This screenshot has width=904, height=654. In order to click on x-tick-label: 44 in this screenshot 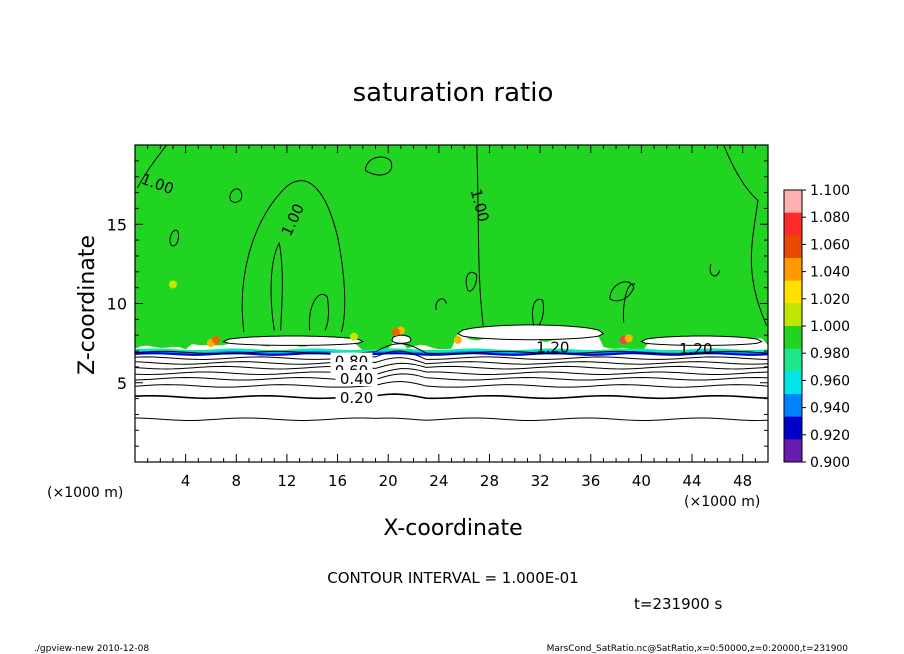, I will do `click(691, 481)`.